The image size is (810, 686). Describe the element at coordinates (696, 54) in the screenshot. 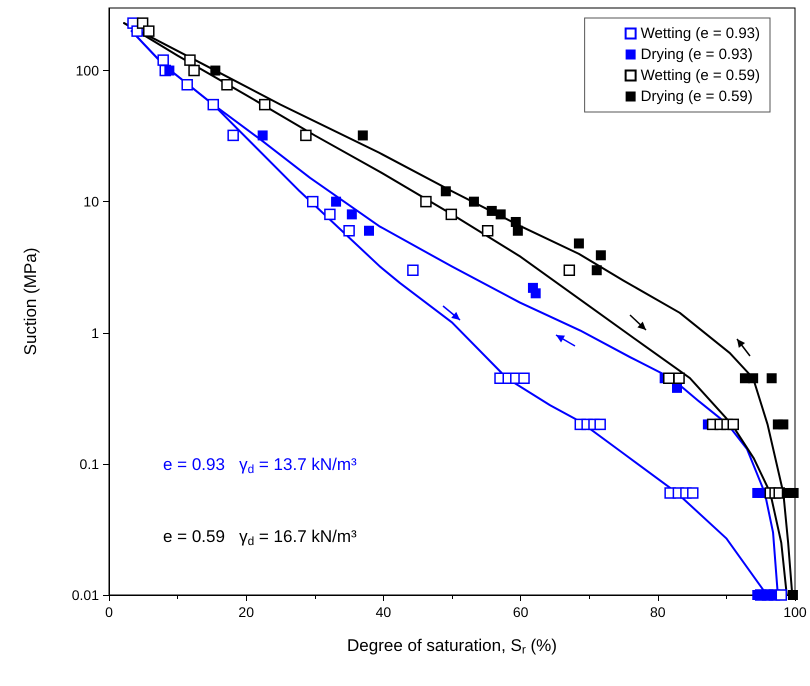

I see `legend-label: Drying (e = 0.93)` at that location.